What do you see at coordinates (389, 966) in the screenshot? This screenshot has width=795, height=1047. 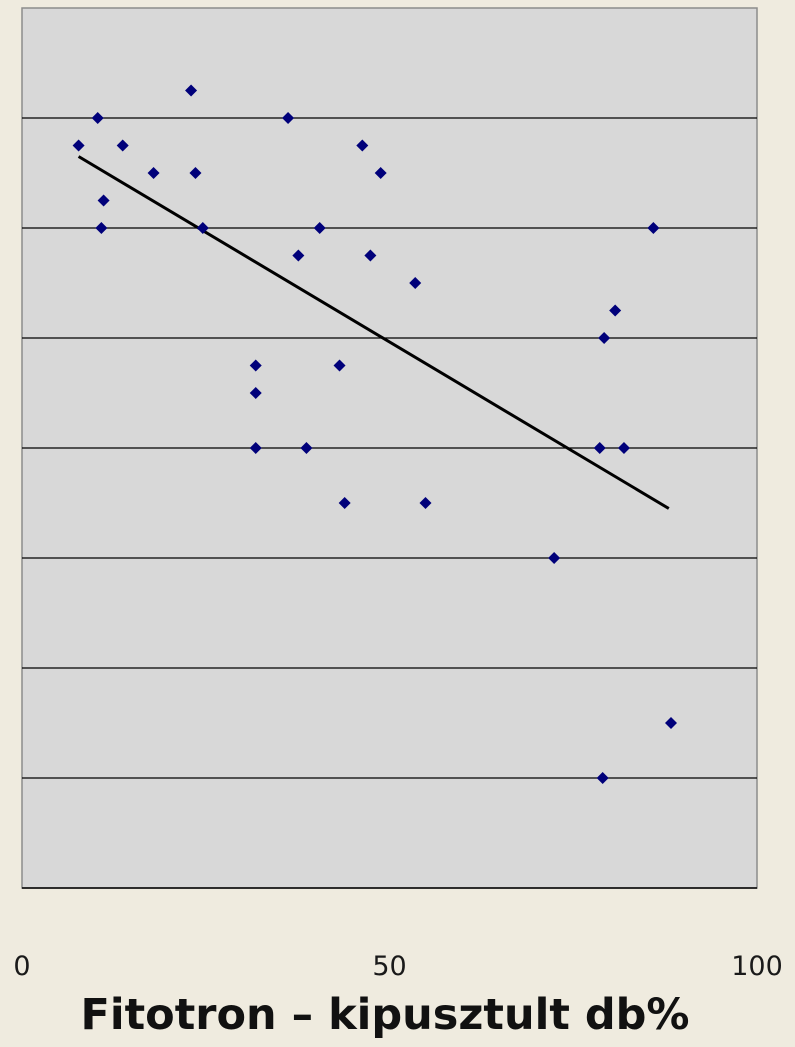 I see `x-tick-label: 50` at bounding box center [389, 966].